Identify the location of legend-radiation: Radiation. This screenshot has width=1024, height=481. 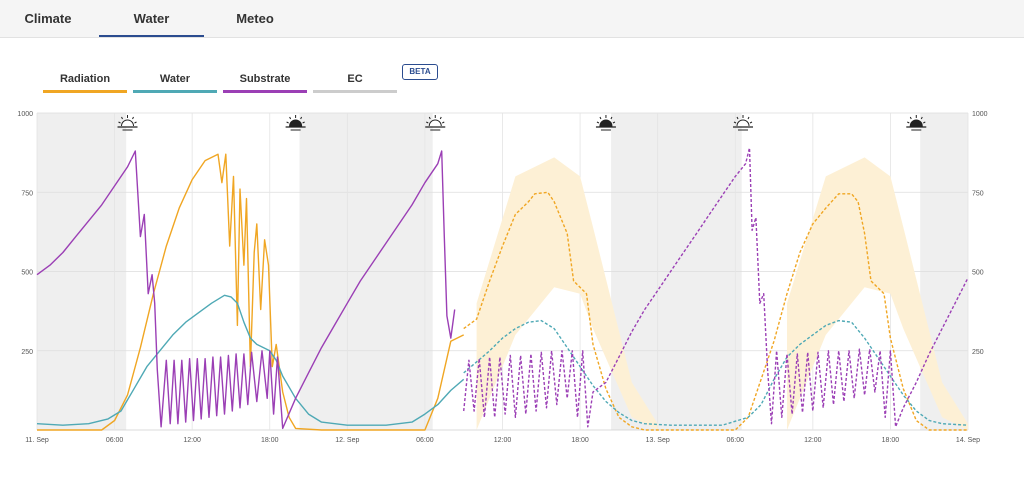
(85, 83).